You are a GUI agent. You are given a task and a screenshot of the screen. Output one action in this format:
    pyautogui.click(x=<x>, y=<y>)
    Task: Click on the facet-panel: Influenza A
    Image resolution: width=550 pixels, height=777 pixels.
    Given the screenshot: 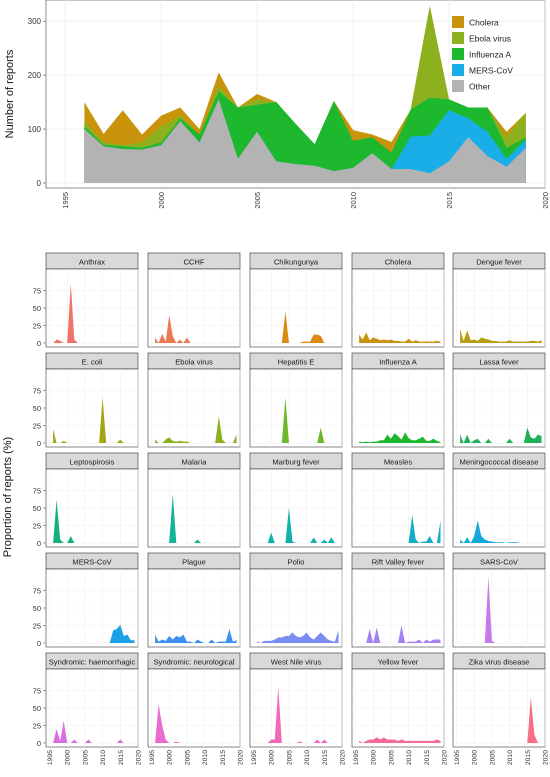 What is the action you would take?
    pyautogui.click(x=398, y=400)
    